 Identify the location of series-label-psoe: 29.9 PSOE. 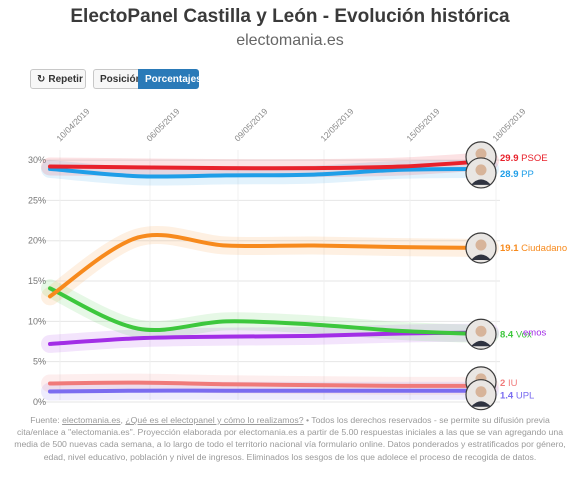
(524, 158).